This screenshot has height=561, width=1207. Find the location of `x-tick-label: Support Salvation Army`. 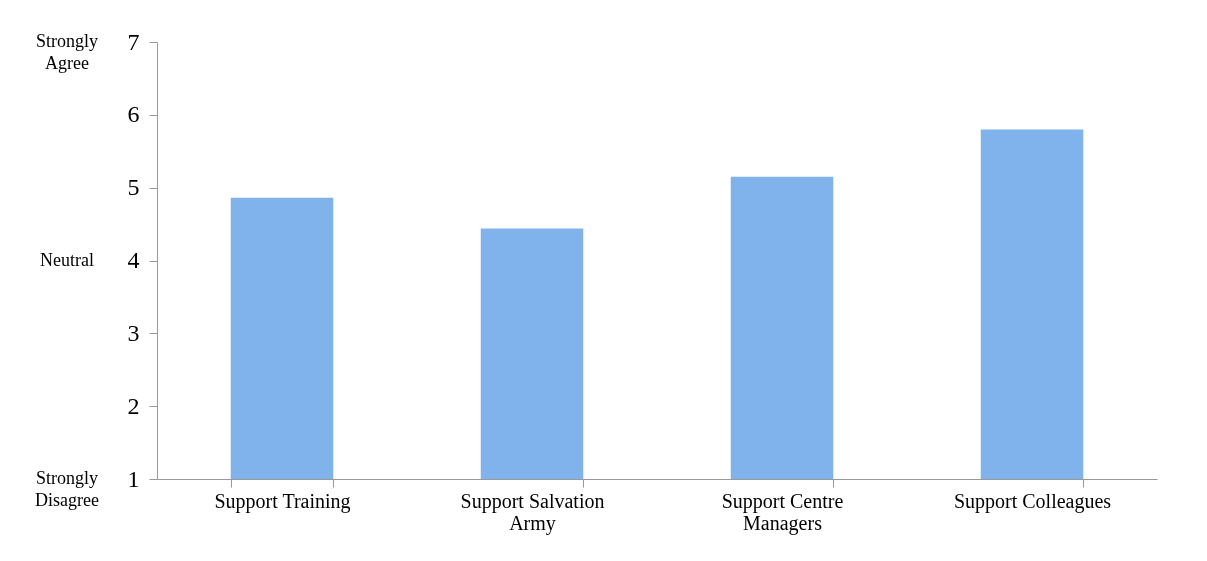

x-tick-label: Support Salvation Army is located at coordinates (532, 512).